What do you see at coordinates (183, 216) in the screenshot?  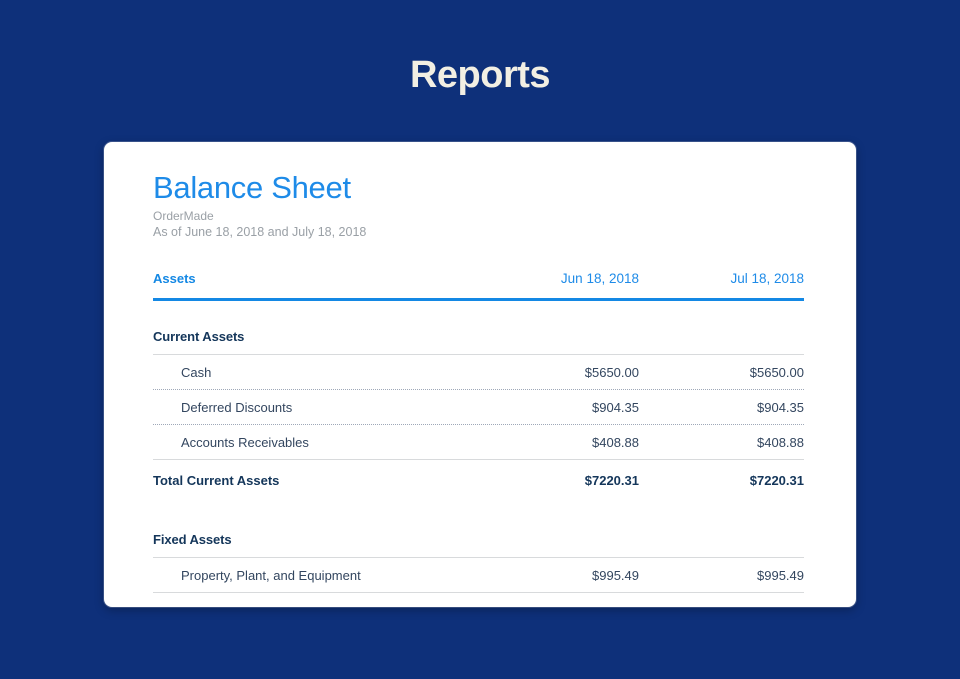 I see `report-company-name: OrderMade` at bounding box center [183, 216].